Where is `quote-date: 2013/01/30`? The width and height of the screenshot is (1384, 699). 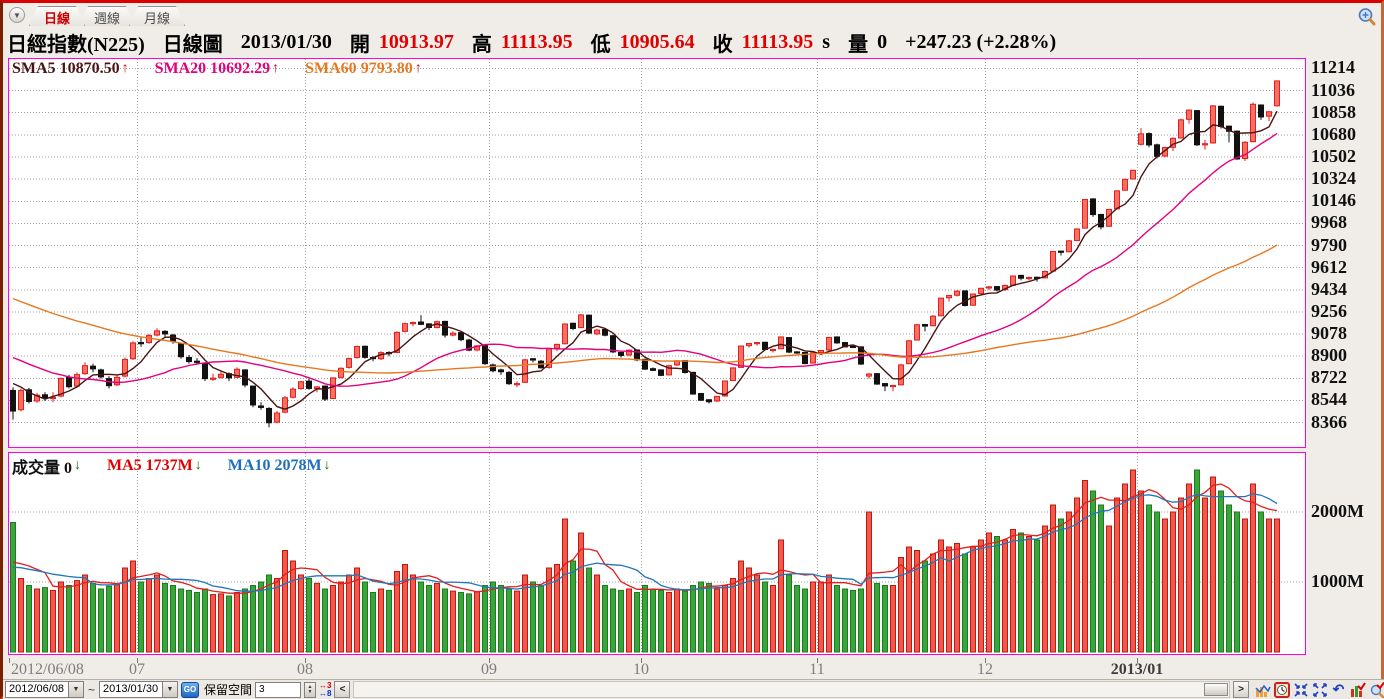 quote-date: 2013/01/30 is located at coordinates (286, 42).